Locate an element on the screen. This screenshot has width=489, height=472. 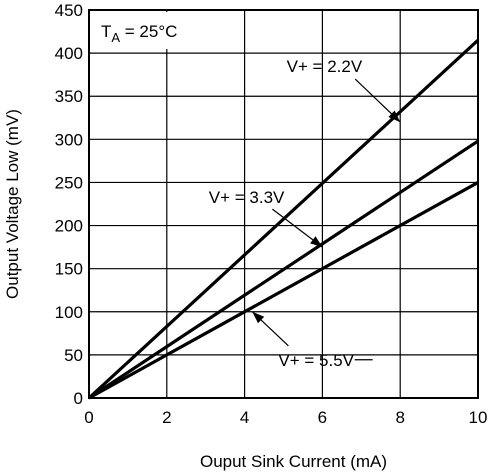
x-tick-label: 10 is located at coordinates (478, 417).